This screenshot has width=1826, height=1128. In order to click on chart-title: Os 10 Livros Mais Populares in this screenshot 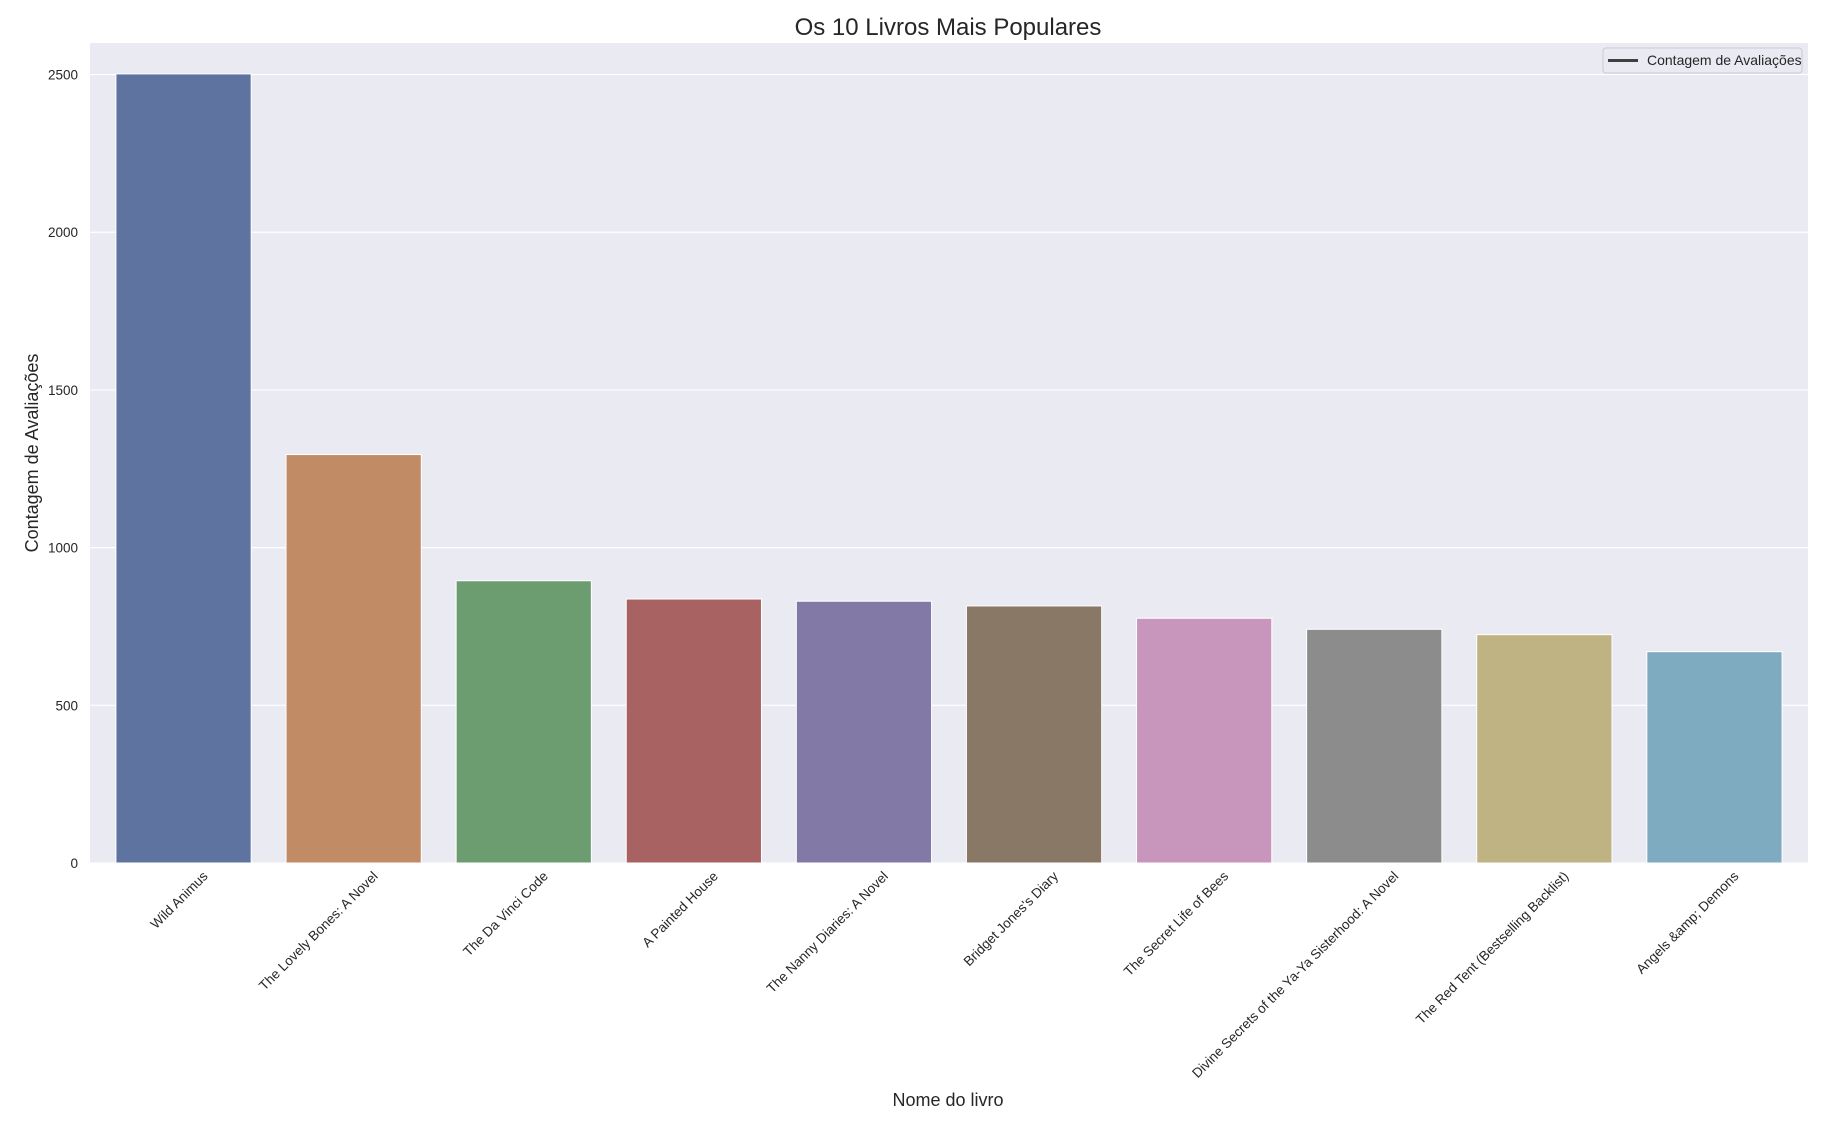, I will do `click(948, 27)`.